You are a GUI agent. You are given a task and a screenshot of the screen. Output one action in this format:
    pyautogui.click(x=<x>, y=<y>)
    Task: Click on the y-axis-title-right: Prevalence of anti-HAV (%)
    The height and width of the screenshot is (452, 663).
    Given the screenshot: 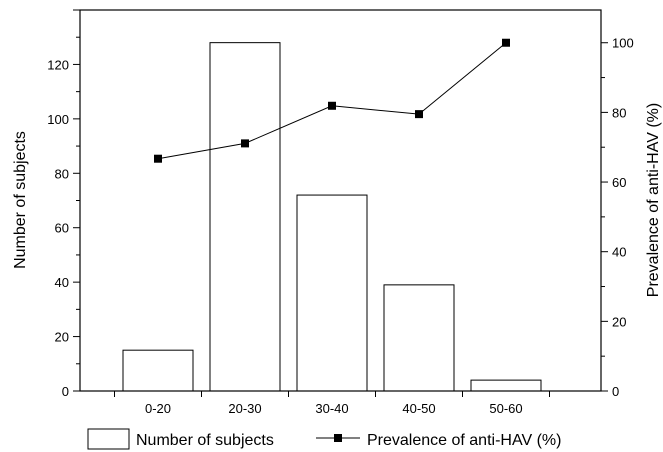 What is the action you would take?
    pyautogui.click(x=653, y=200)
    